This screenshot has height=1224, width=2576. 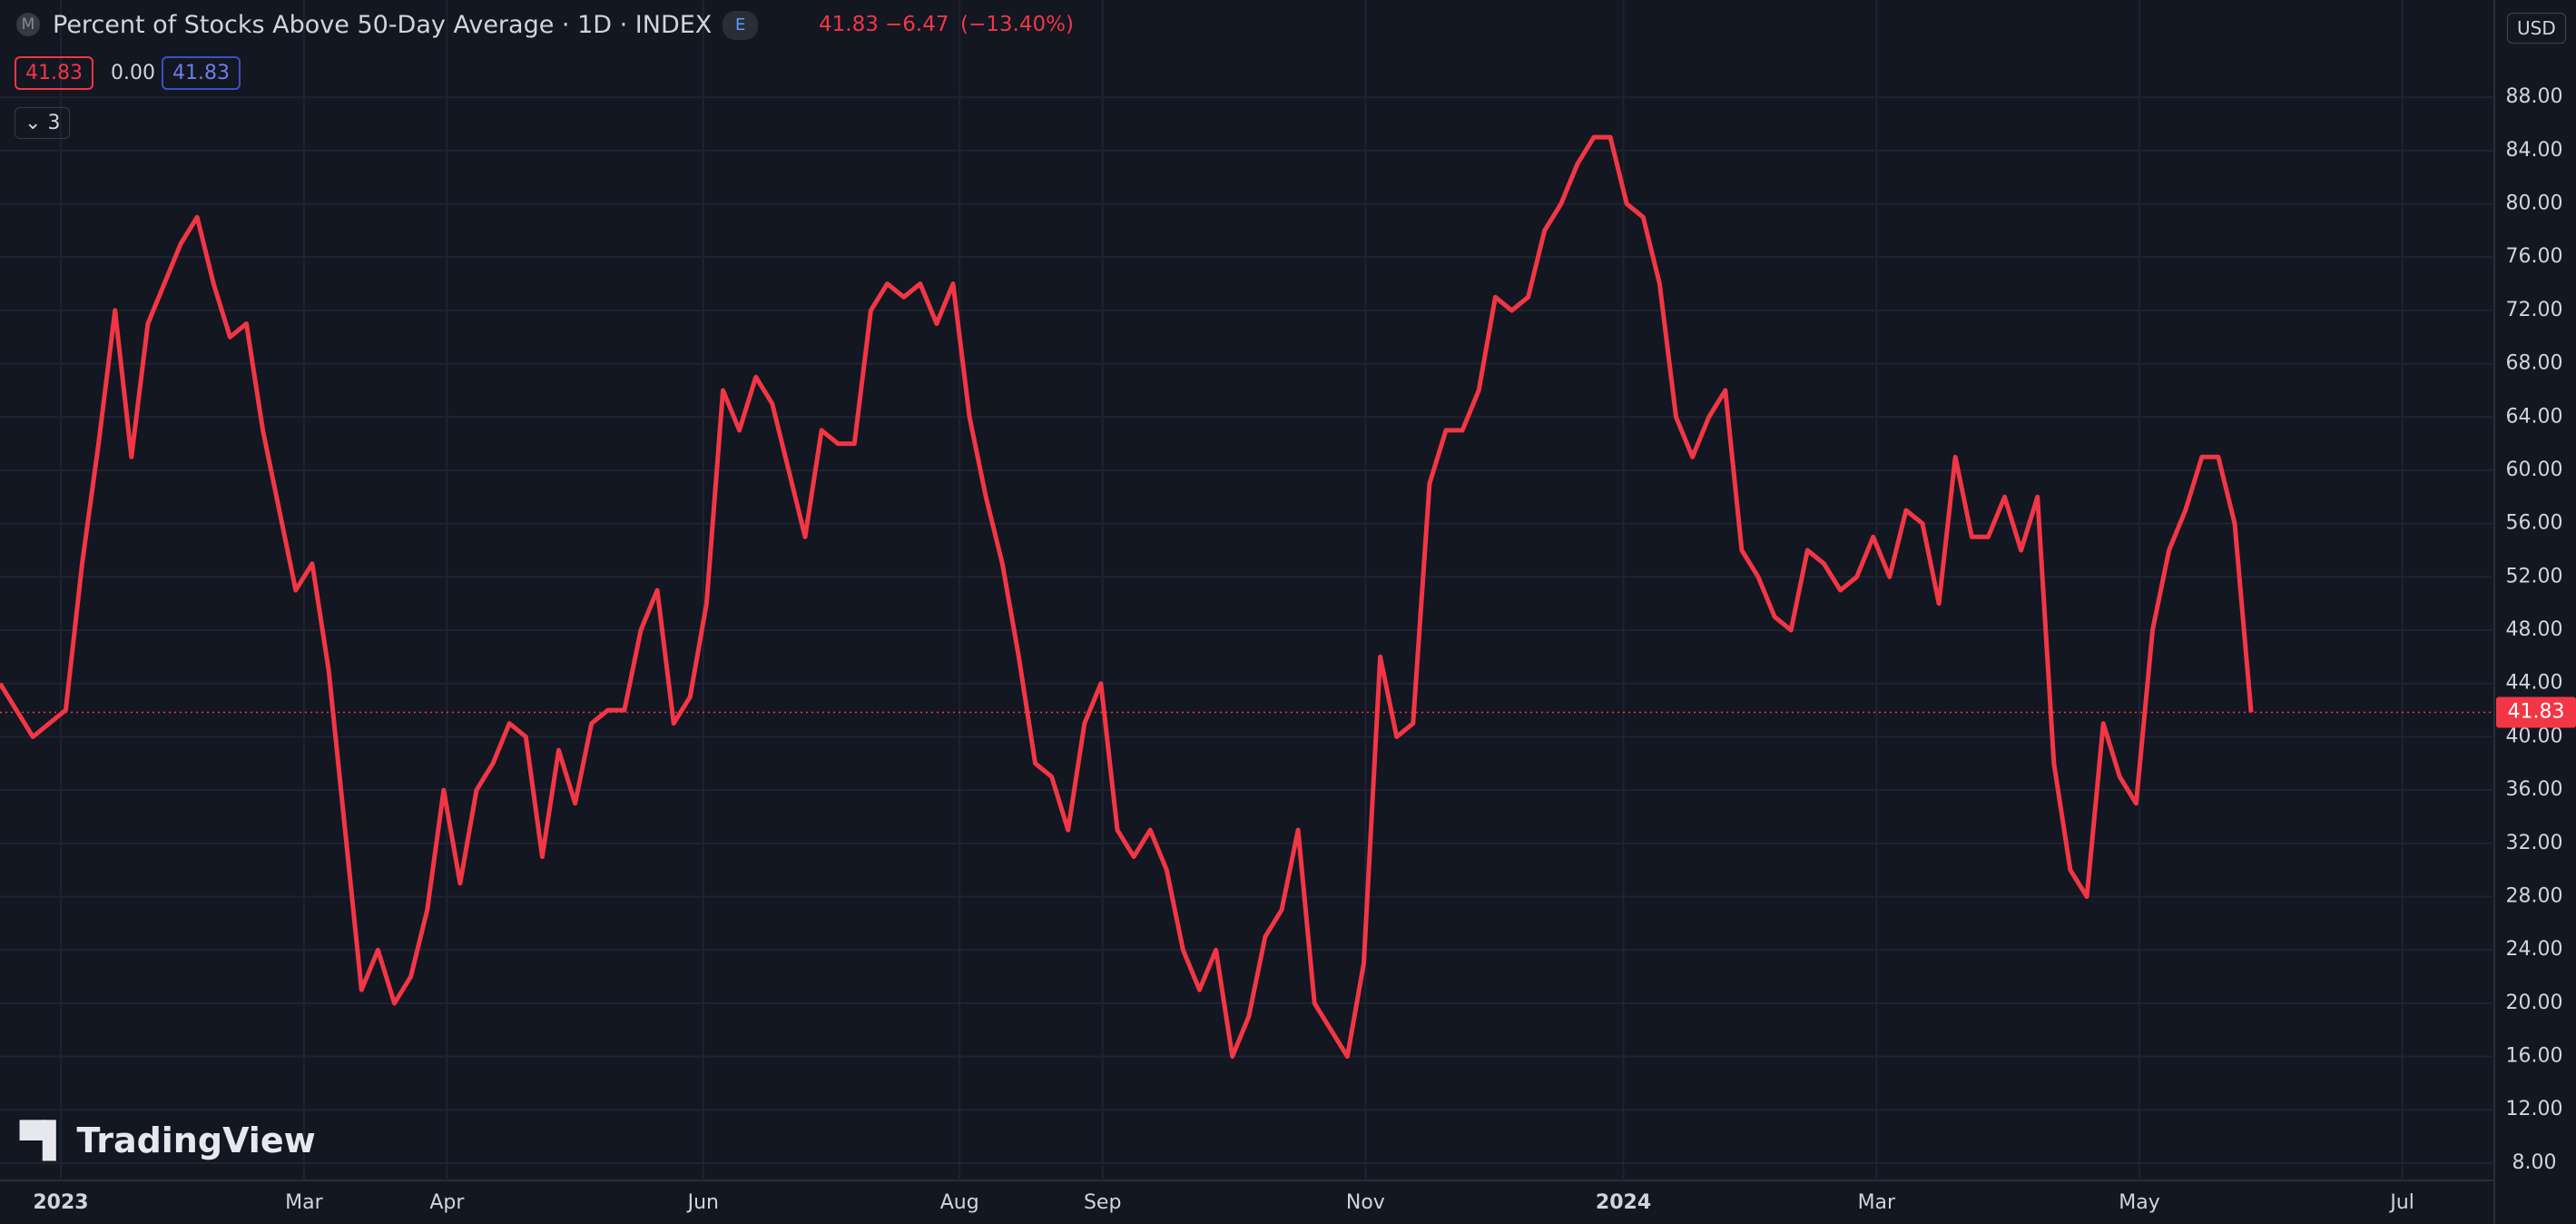 I want to click on last-price-tag, so click(x=2536, y=712).